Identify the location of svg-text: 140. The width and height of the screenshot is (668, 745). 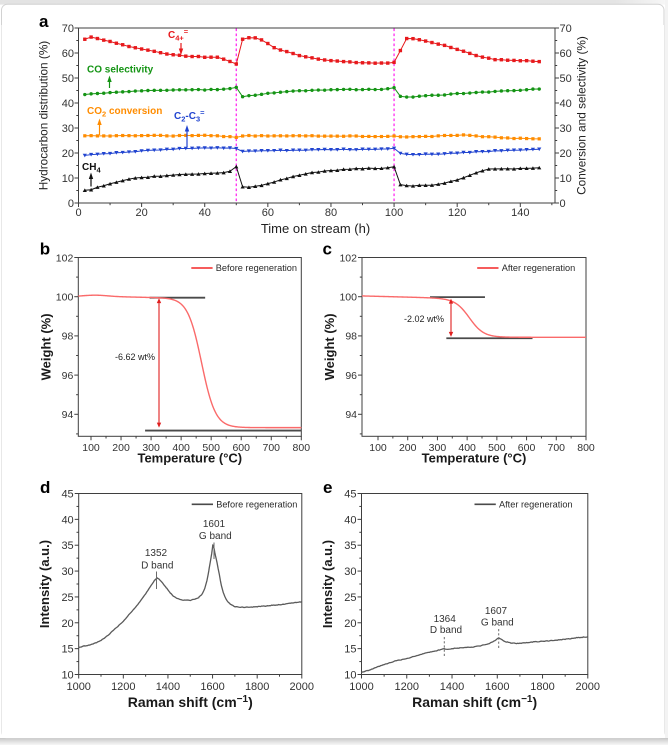
(520, 213).